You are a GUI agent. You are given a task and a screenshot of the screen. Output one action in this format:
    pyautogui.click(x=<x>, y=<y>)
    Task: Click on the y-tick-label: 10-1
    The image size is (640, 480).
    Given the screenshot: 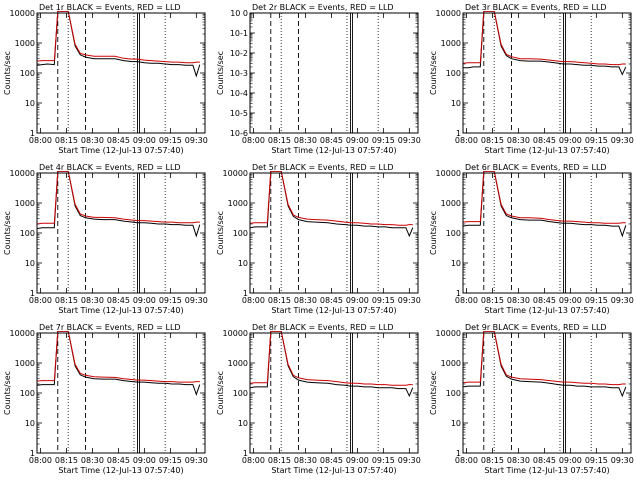 What is the action you would take?
    pyautogui.click(x=239, y=33)
    